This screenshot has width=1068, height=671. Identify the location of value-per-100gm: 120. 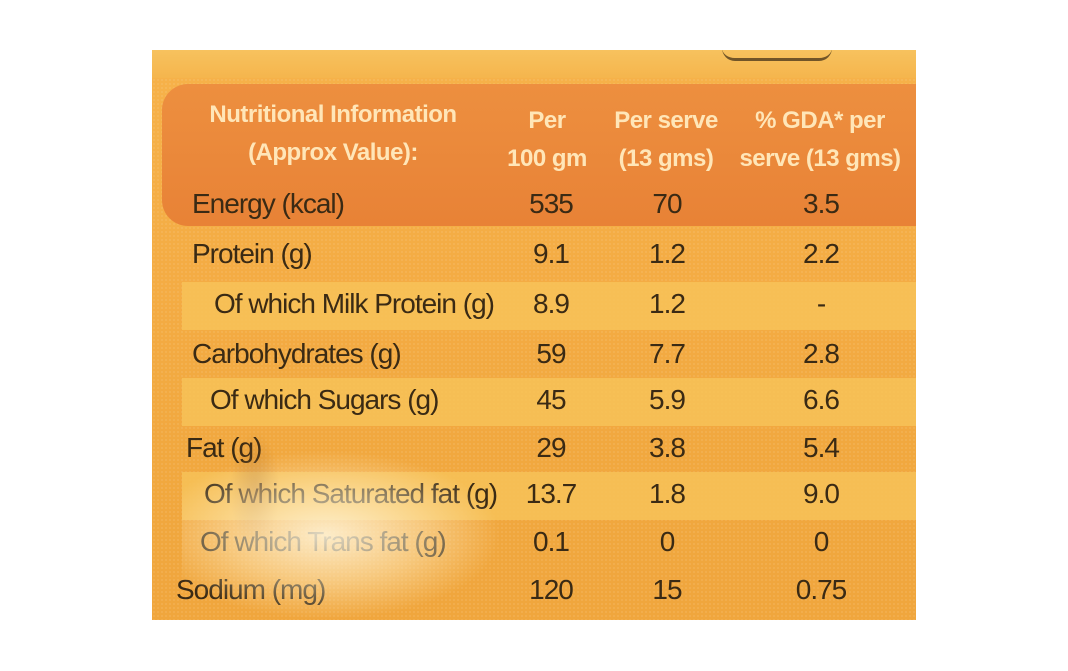
(551, 589).